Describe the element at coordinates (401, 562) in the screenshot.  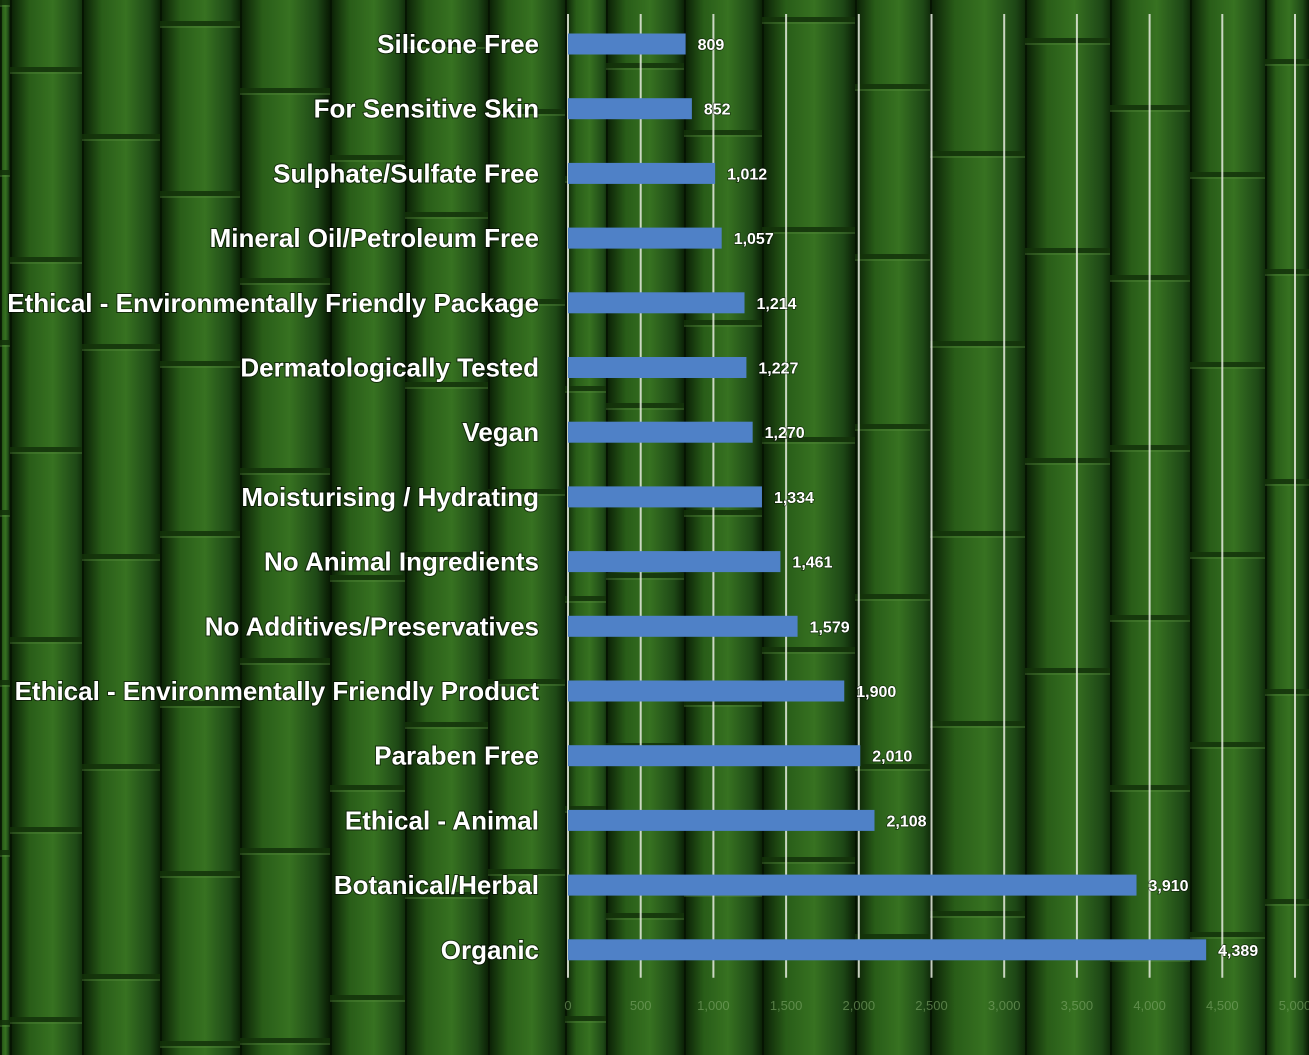
I see `category-label: No Animal Ingredients` at that location.